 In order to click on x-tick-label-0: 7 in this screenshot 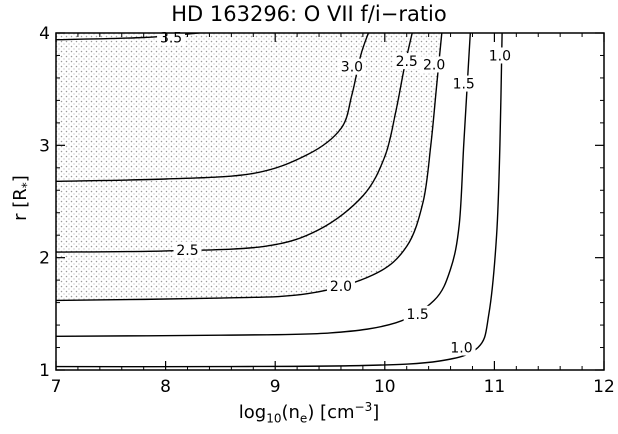, I will do `click(56, 387)`.